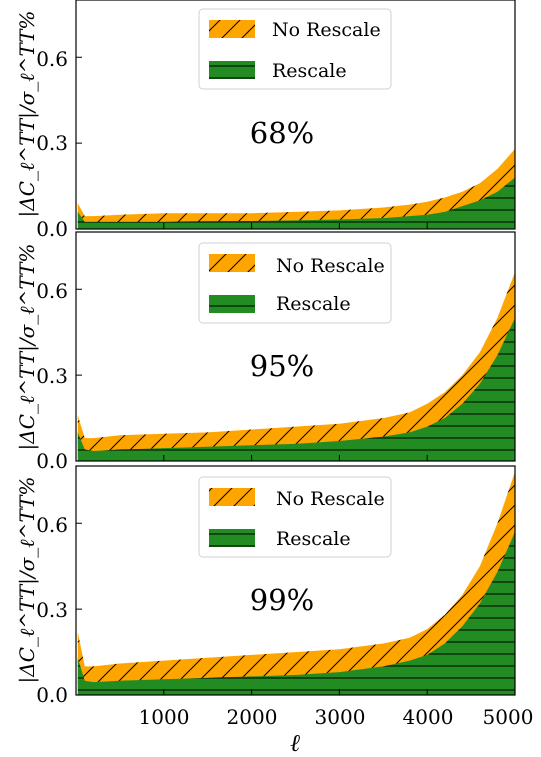 This screenshot has height=757, width=541. Describe the element at coordinates (330, 499) in the screenshot. I see `legend-label-no-rescale-99: No Rescale` at that location.